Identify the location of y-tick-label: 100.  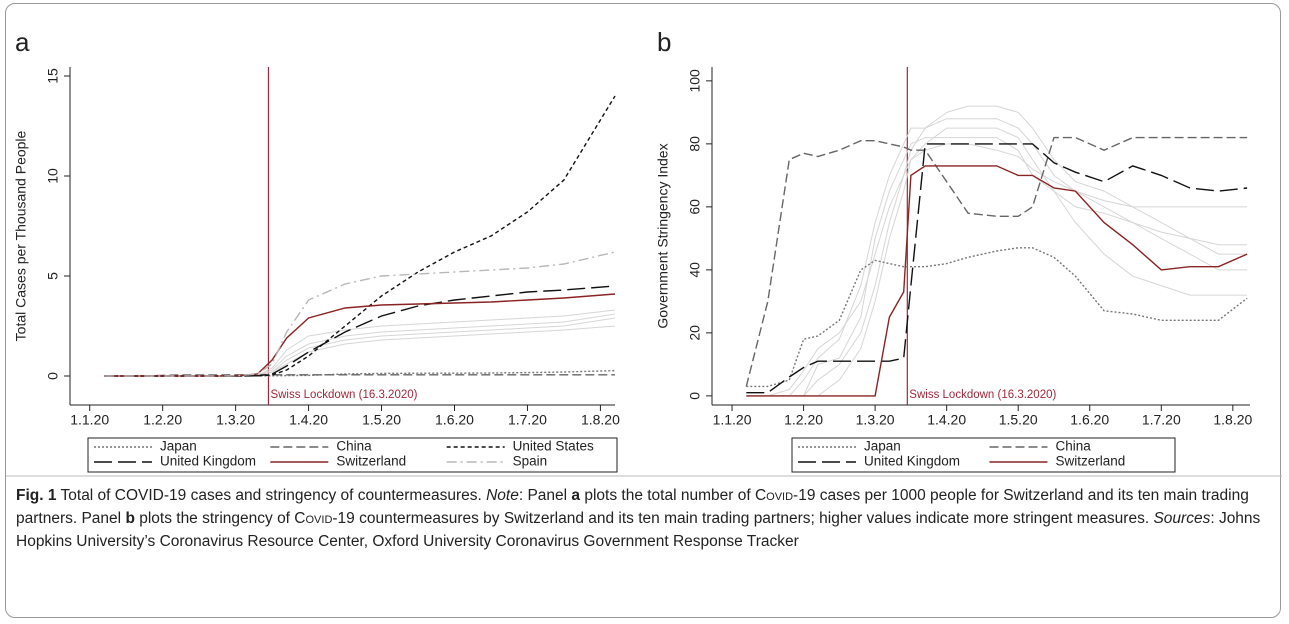
(695, 81).